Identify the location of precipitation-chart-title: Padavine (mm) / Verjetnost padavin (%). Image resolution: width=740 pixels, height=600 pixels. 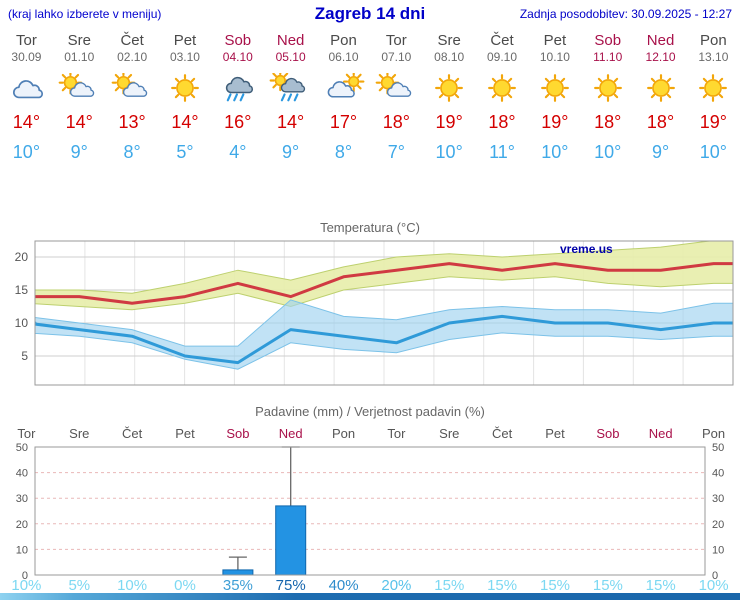
(370, 411).